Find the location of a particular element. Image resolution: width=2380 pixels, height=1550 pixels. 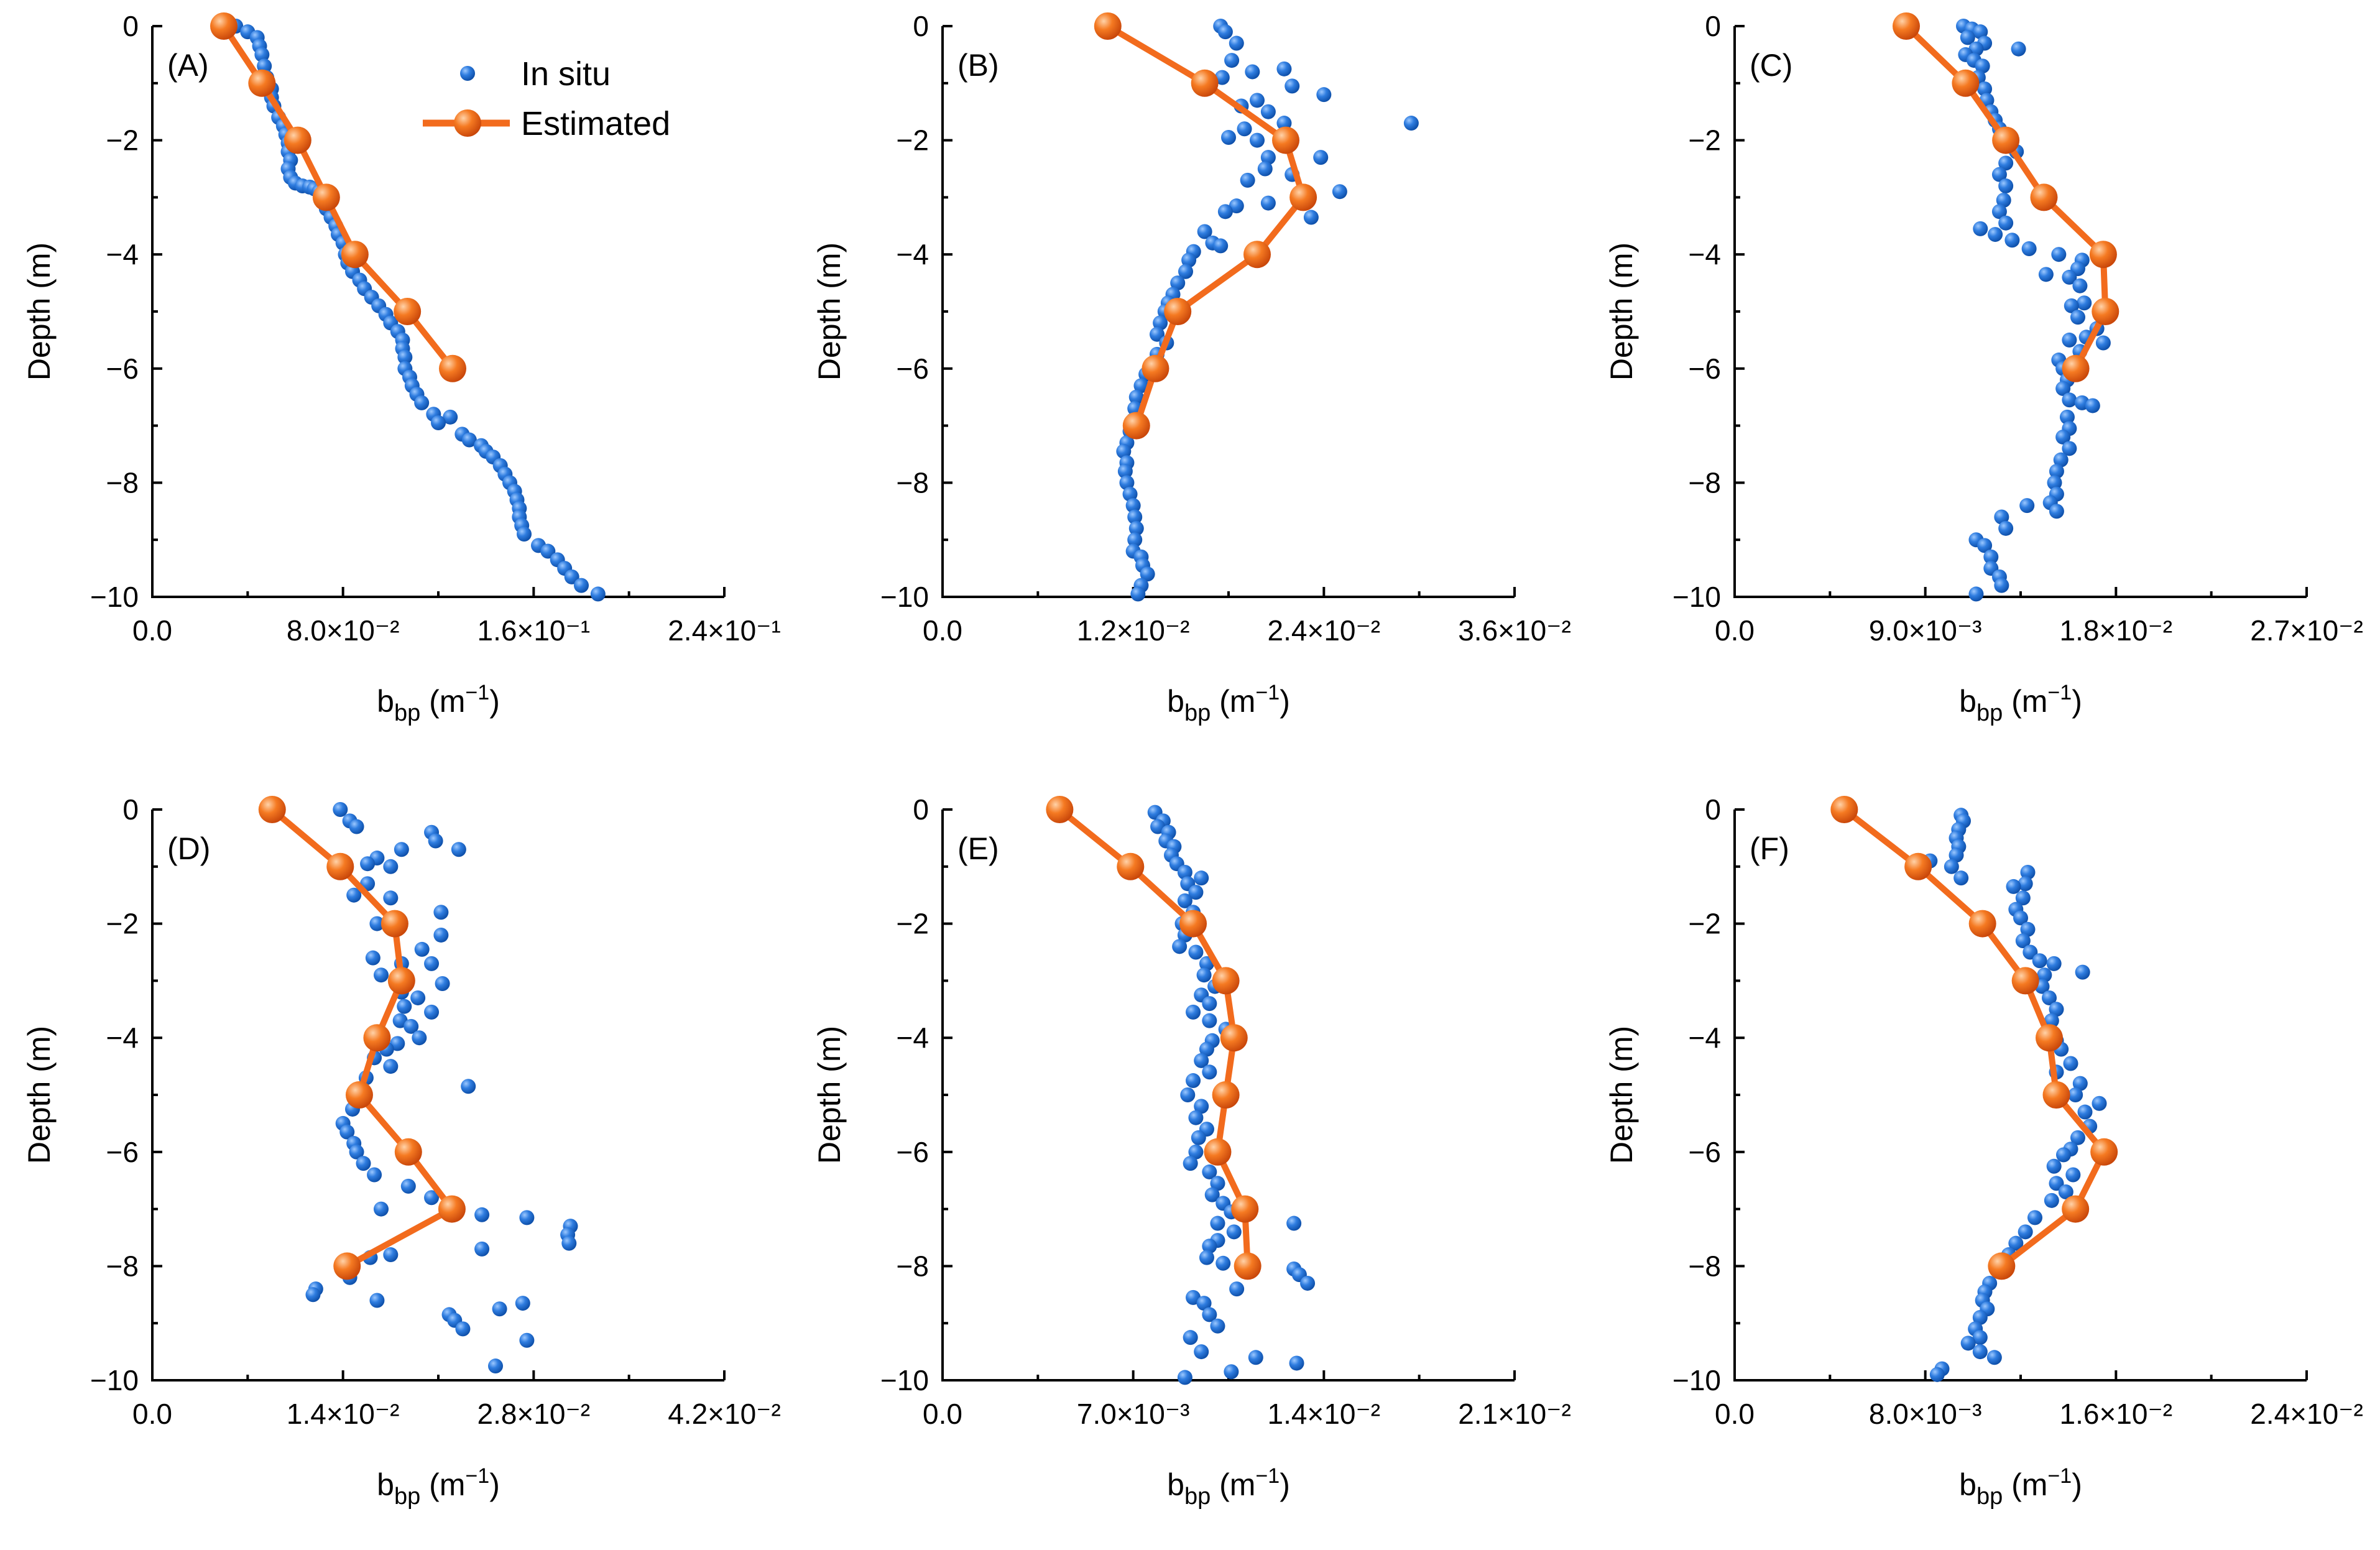

panel-label: (F) is located at coordinates (1769, 849).